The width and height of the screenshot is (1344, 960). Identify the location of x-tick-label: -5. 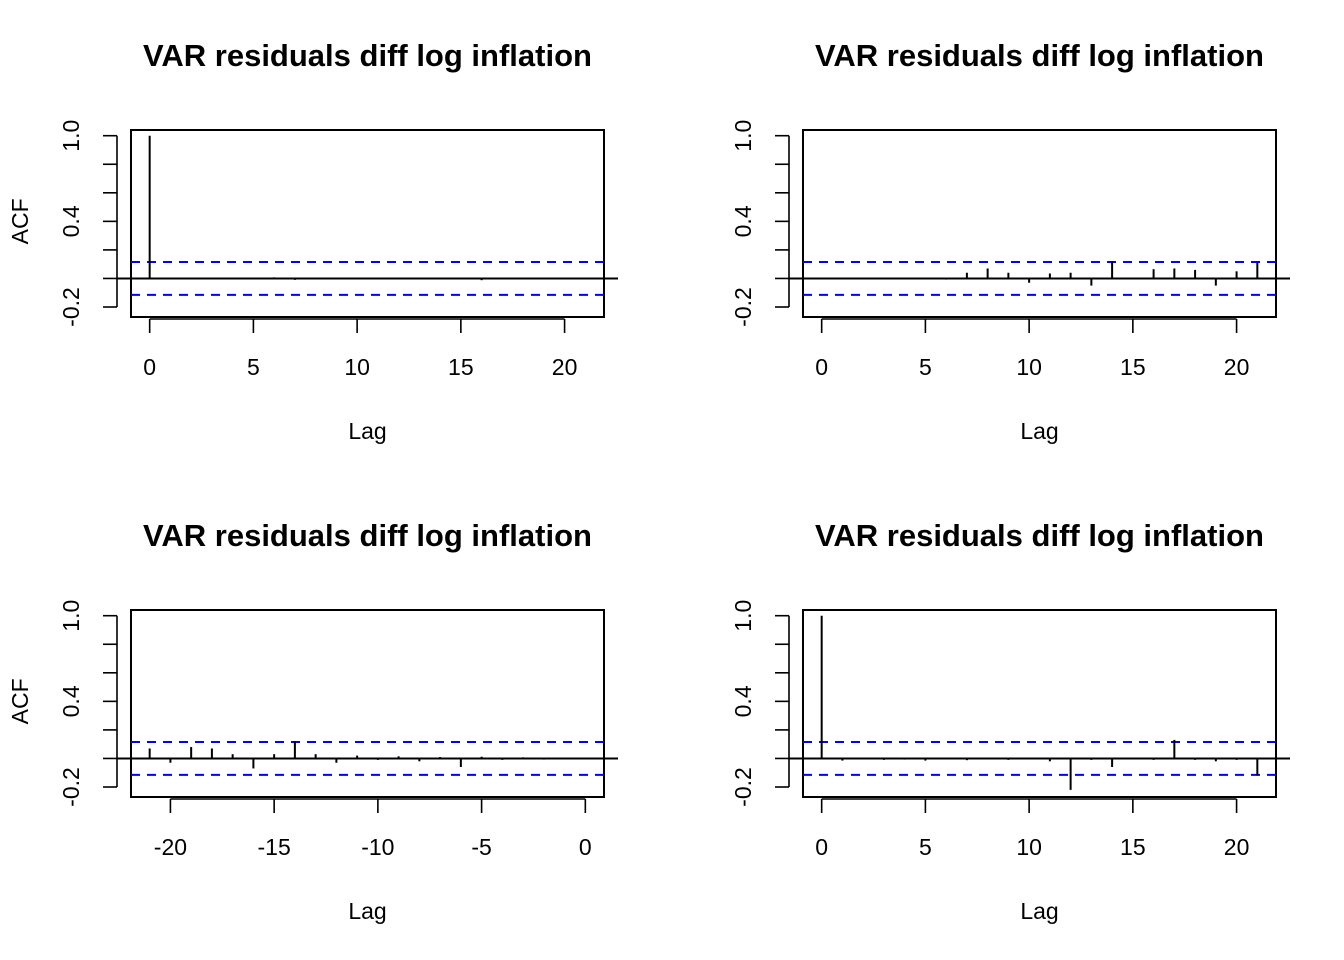
(481, 847).